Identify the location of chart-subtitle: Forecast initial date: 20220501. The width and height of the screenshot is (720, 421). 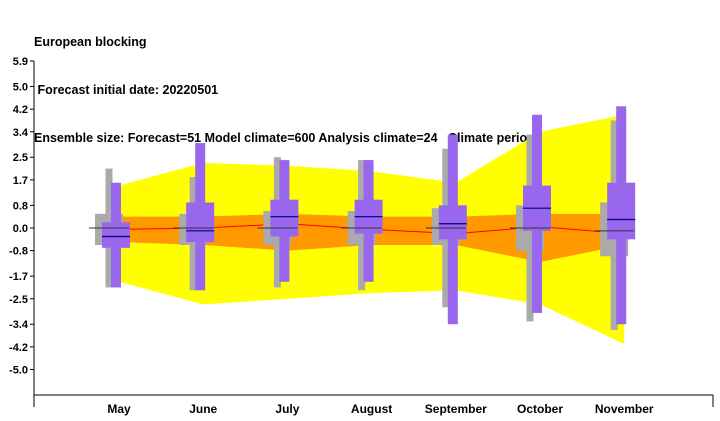
(126, 90).